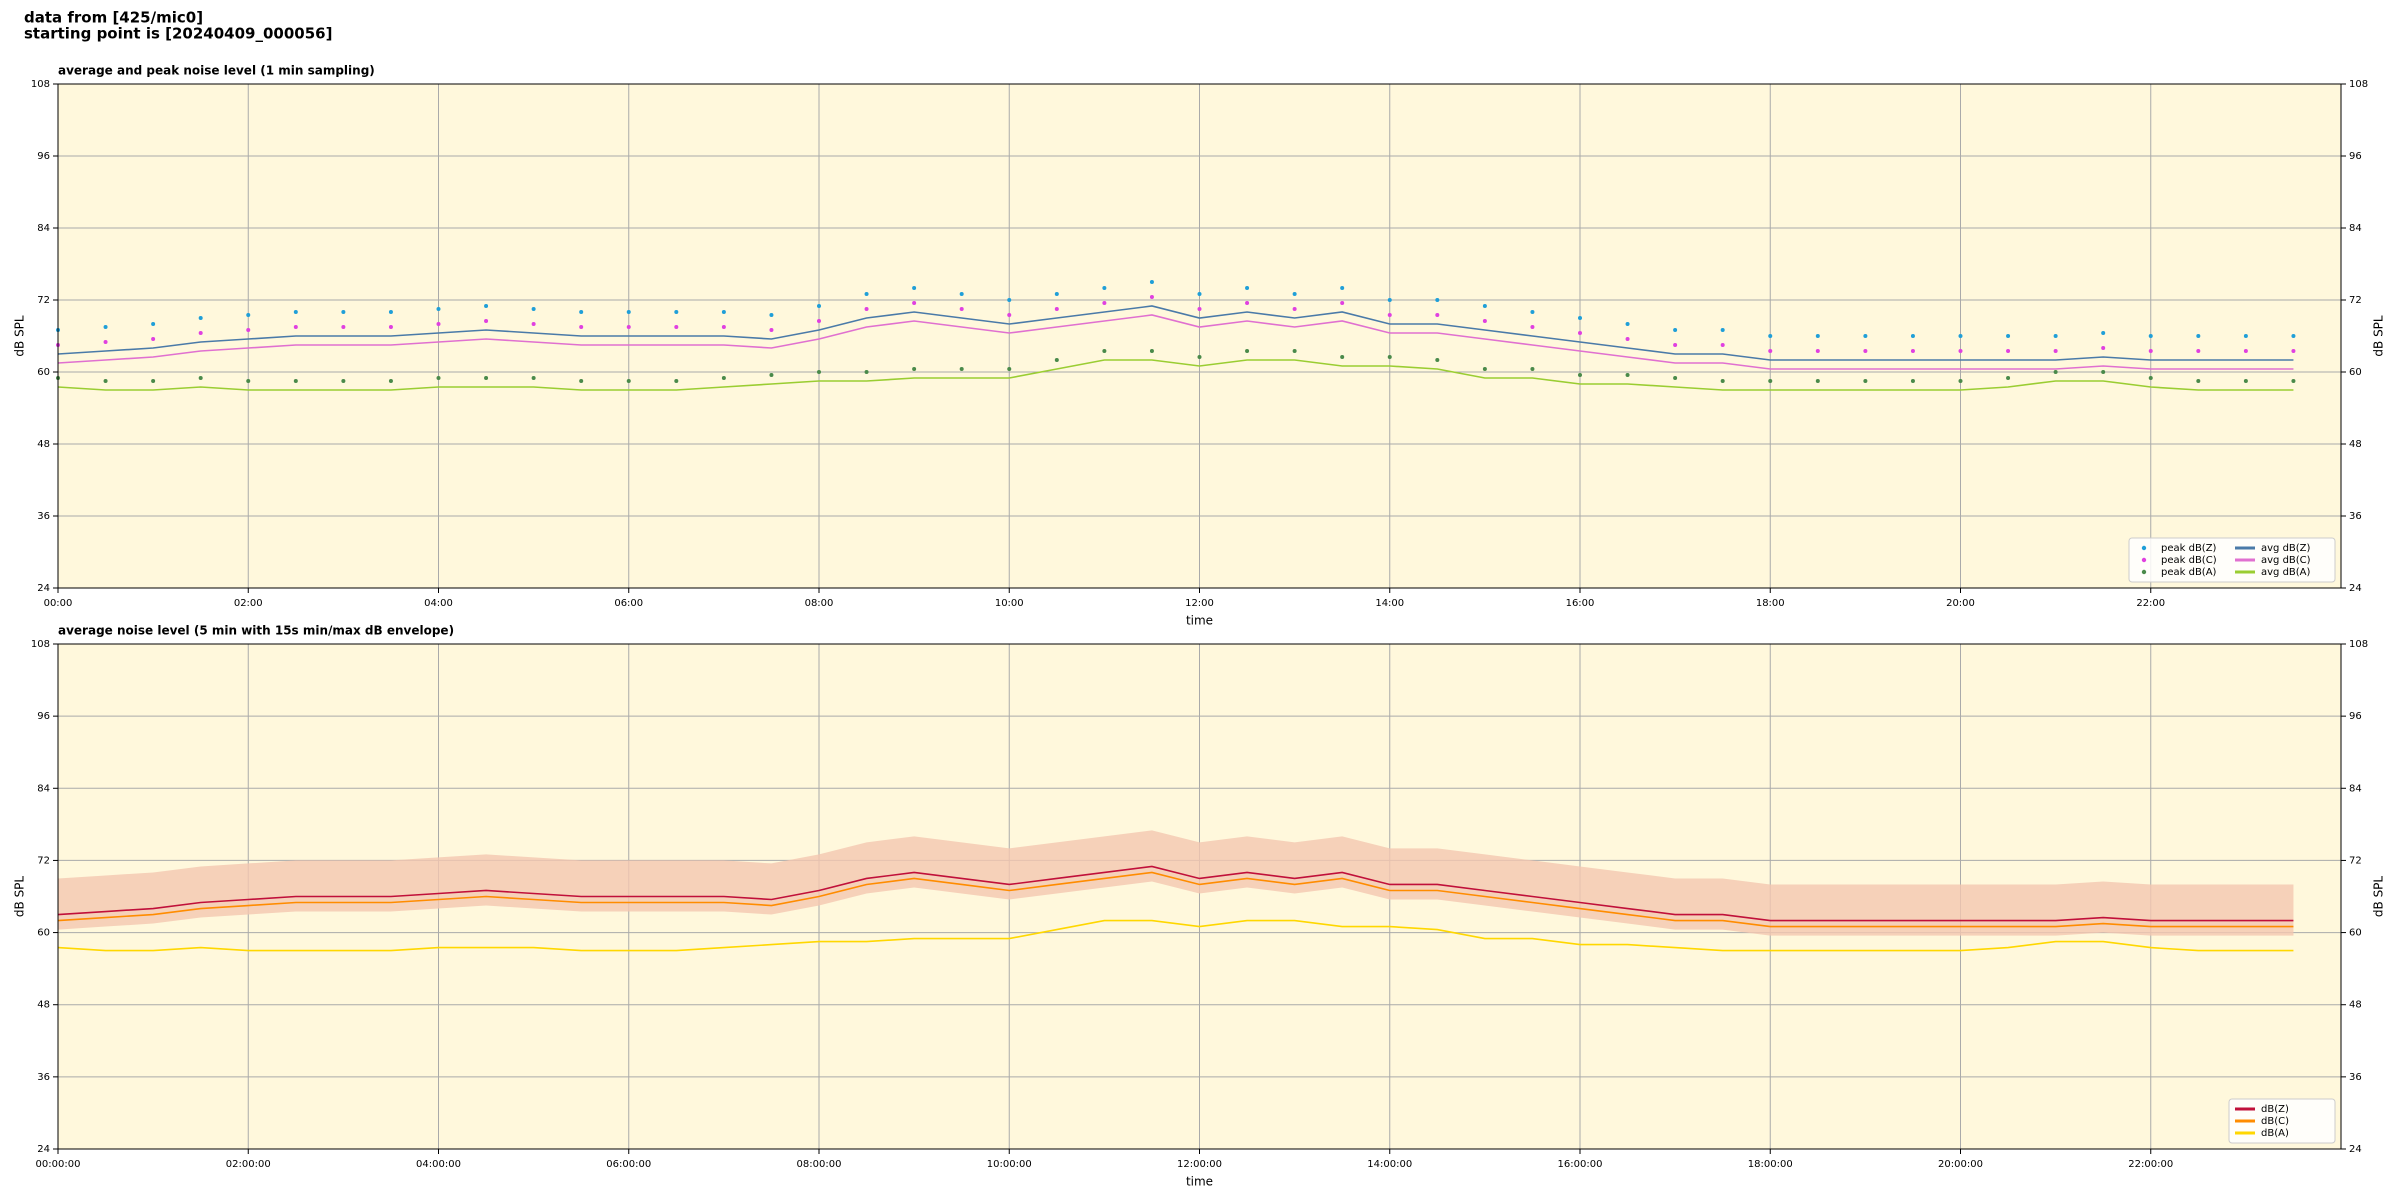 The width and height of the screenshot is (2400, 1200). Describe the element at coordinates (2189, 548) in the screenshot. I see `legend-label: peak dB(Z)` at that location.